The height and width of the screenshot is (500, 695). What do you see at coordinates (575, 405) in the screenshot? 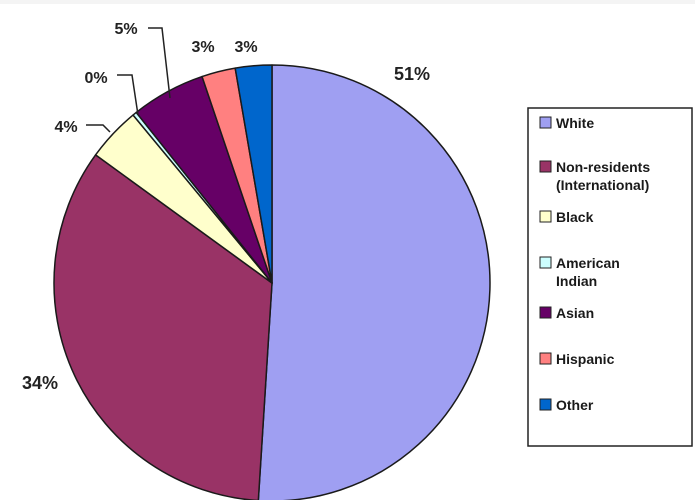
I see `legend-label: Other` at bounding box center [575, 405].